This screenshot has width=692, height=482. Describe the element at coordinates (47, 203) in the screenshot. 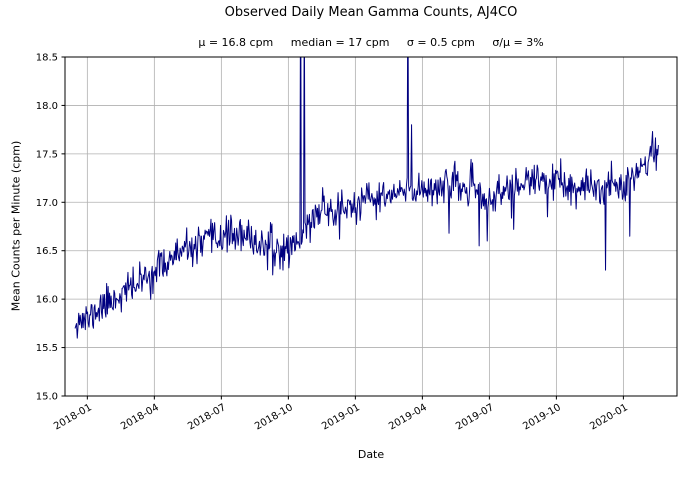

I see `y-tick-label: 17.0` at that location.